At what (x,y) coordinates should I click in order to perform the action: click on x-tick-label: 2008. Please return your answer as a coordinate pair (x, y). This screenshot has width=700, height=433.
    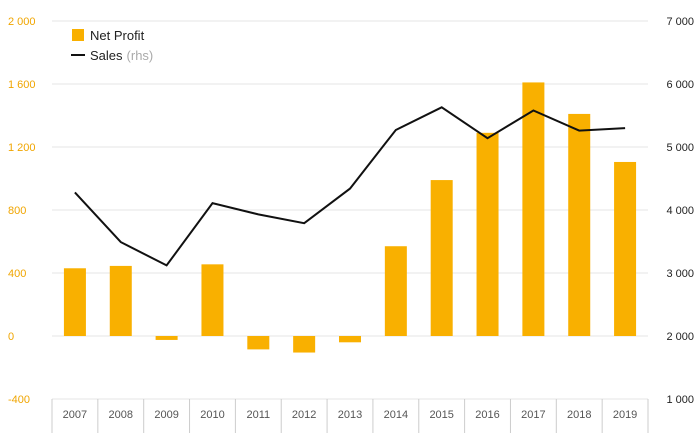
    Looking at the image, I should click on (121, 415).